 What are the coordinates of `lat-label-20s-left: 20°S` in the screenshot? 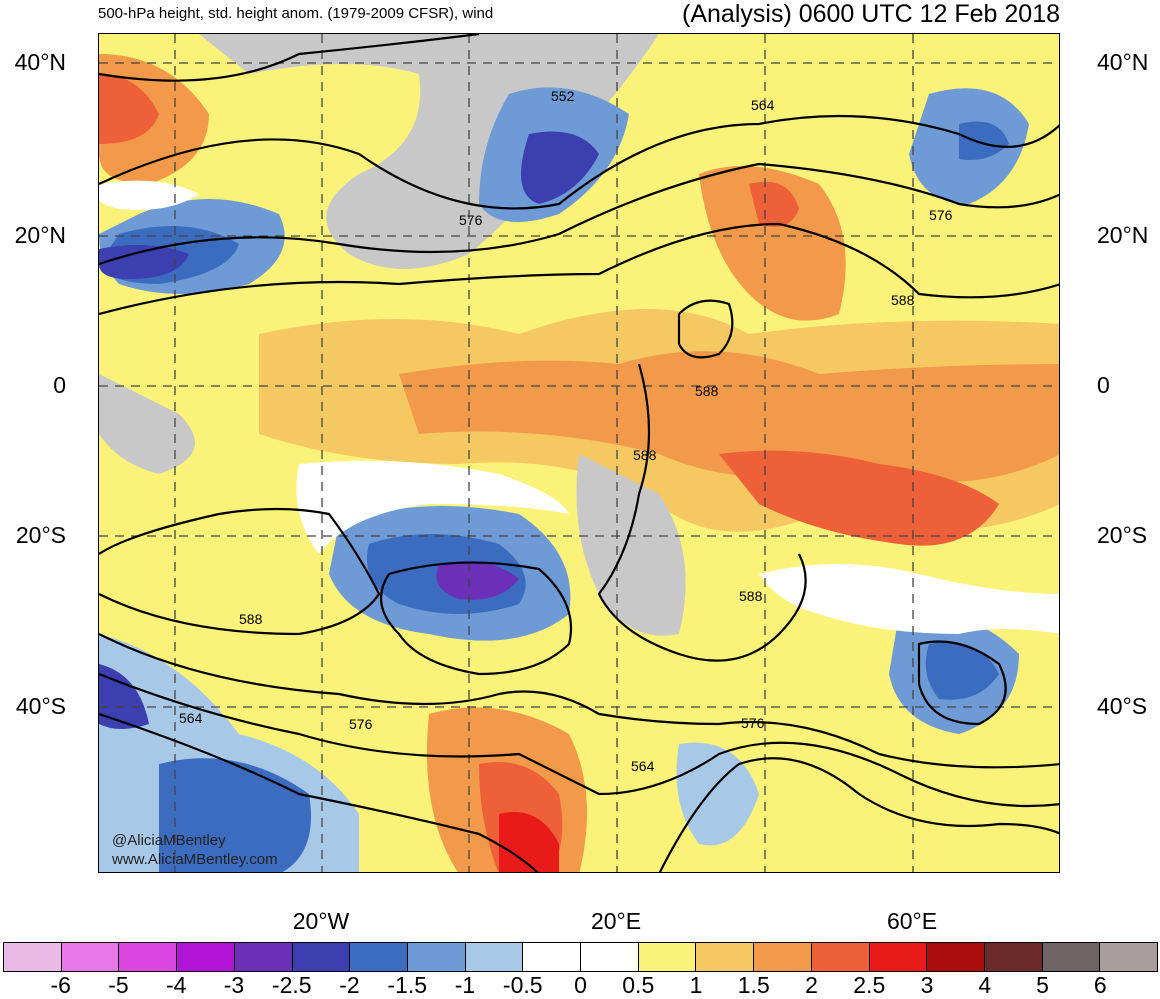 It's located at (40, 535).